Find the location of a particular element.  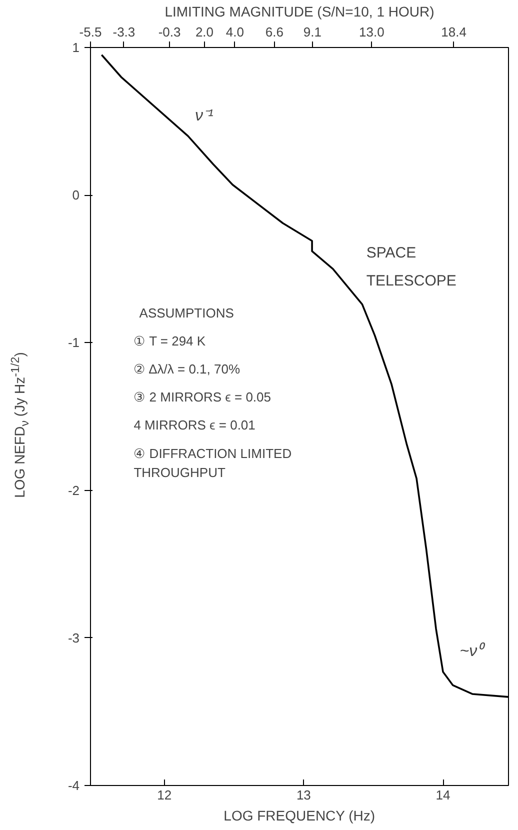

x2-tick-label: 6.6 is located at coordinates (274, 32).